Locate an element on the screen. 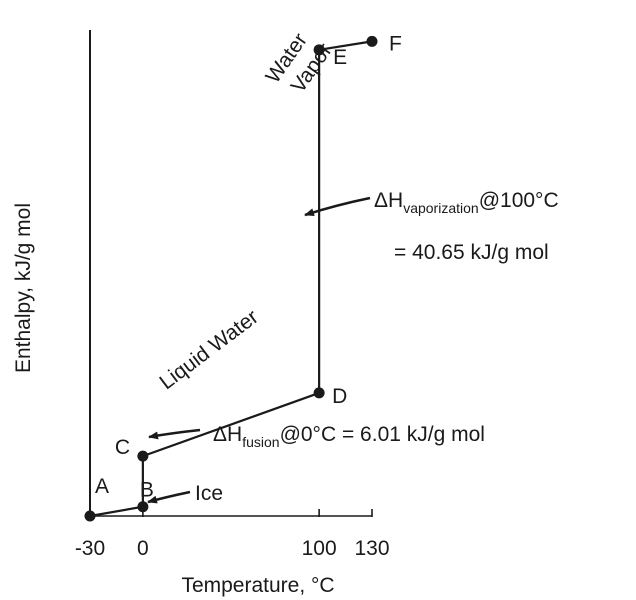 The image size is (636, 600). fusion-value: @0°C = 6.01 kJ/g mol is located at coordinates (382, 434).